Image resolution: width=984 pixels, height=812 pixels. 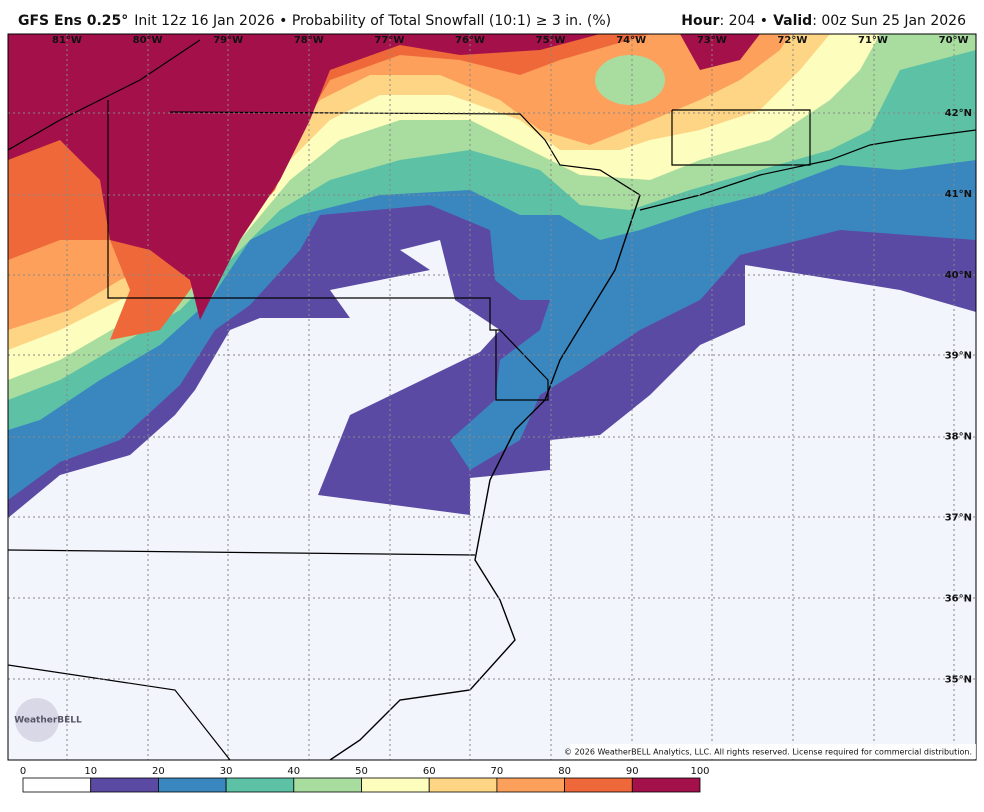 What do you see at coordinates (958, 679) in the screenshot?
I see `lat-label: 35°N` at bounding box center [958, 679].